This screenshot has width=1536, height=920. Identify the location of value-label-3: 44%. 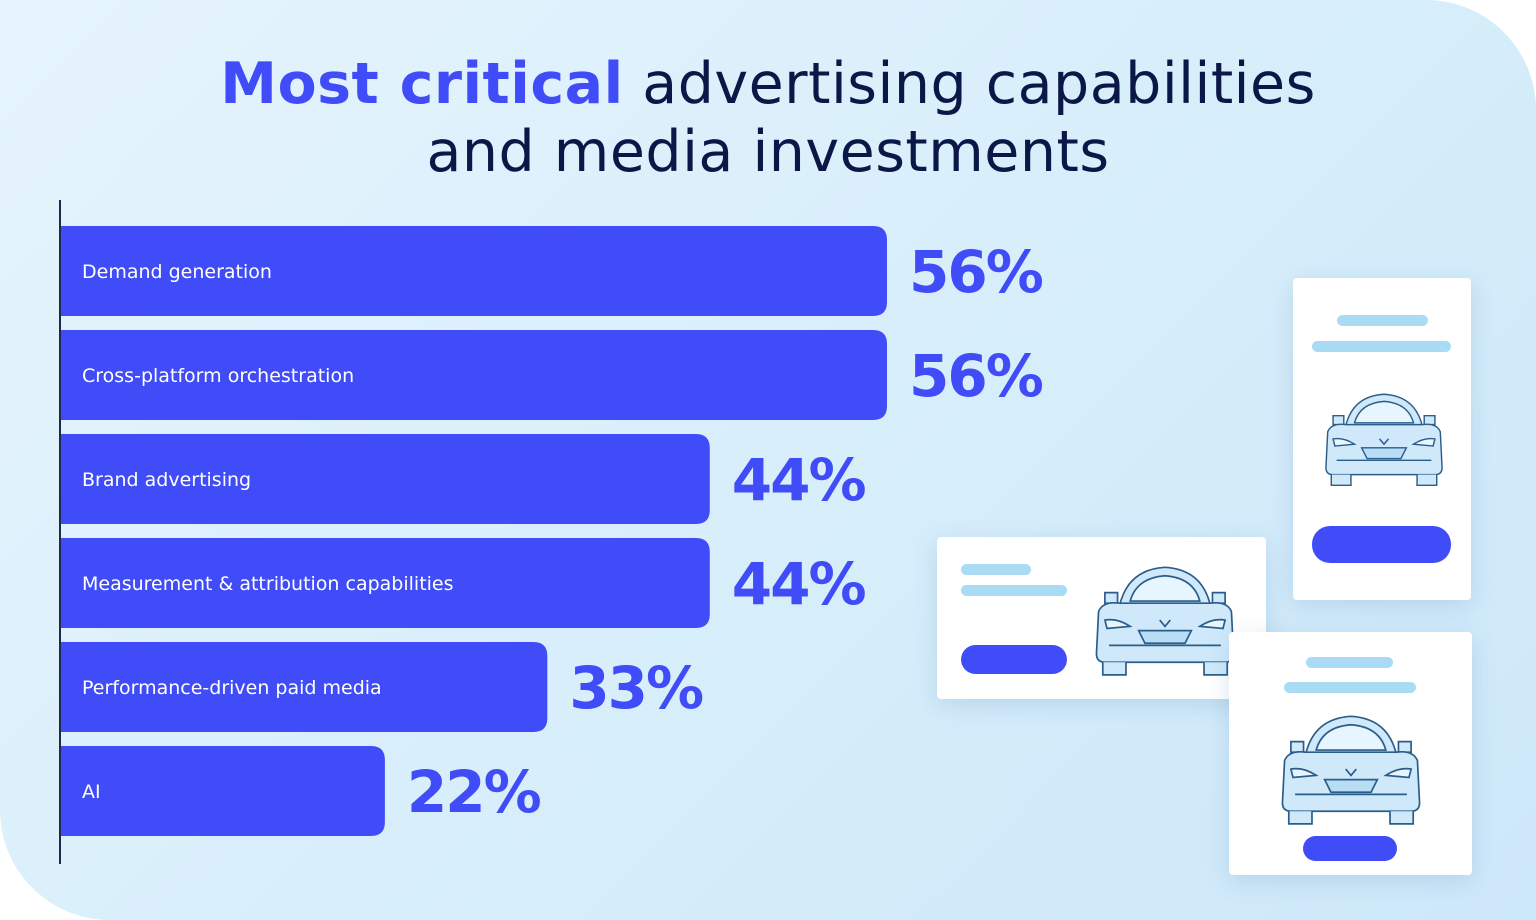
(799, 584).